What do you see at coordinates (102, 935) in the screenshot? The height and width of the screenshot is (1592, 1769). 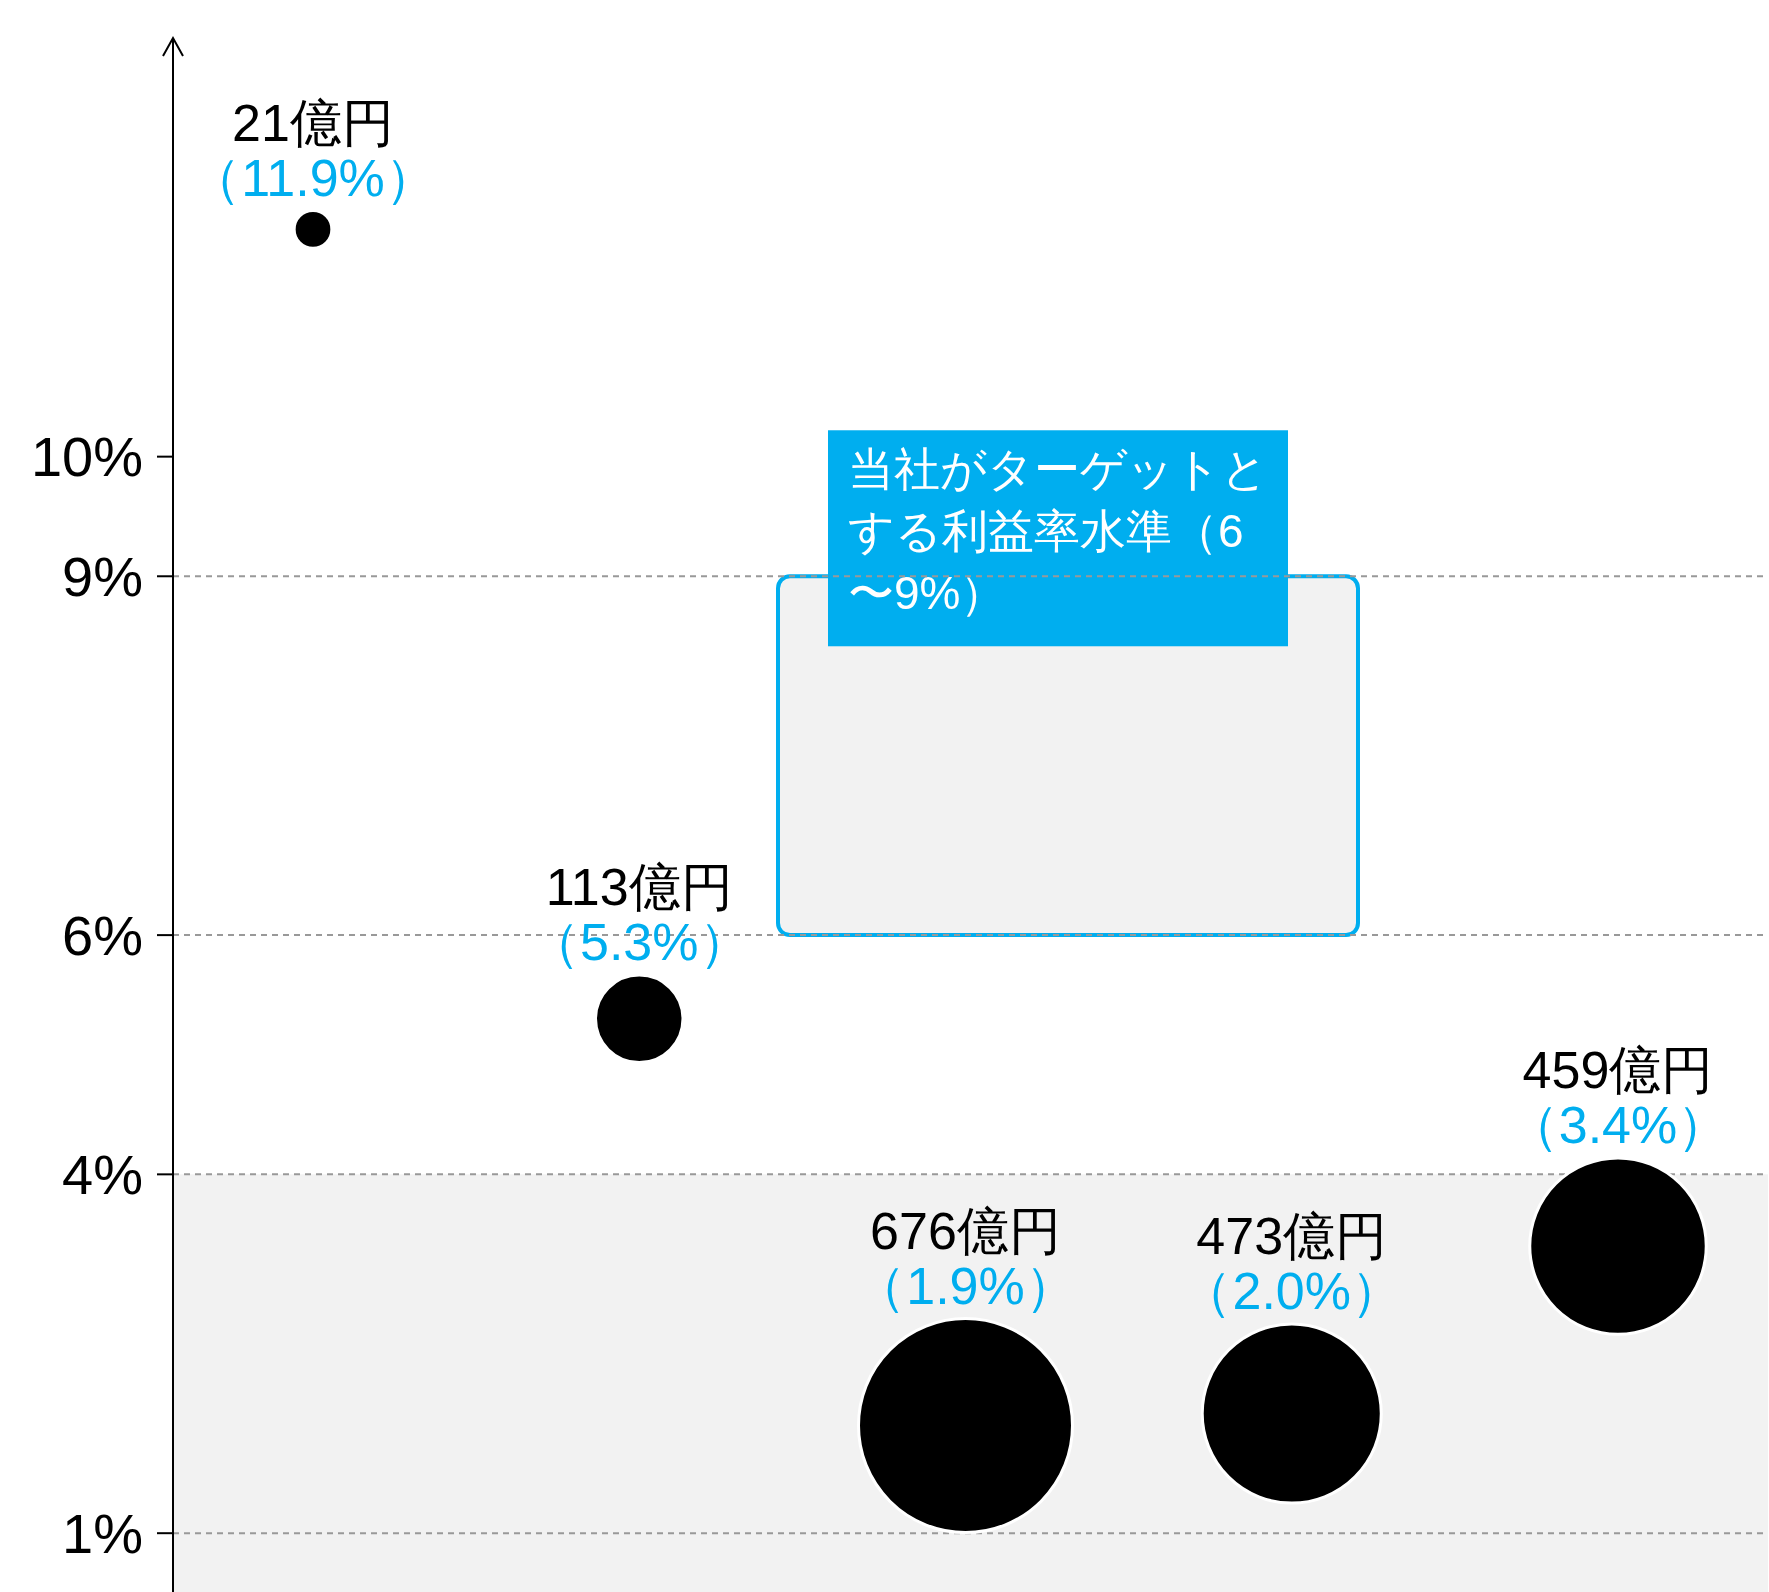 I see `y-tick-label: 6%` at bounding box center [102, 935].